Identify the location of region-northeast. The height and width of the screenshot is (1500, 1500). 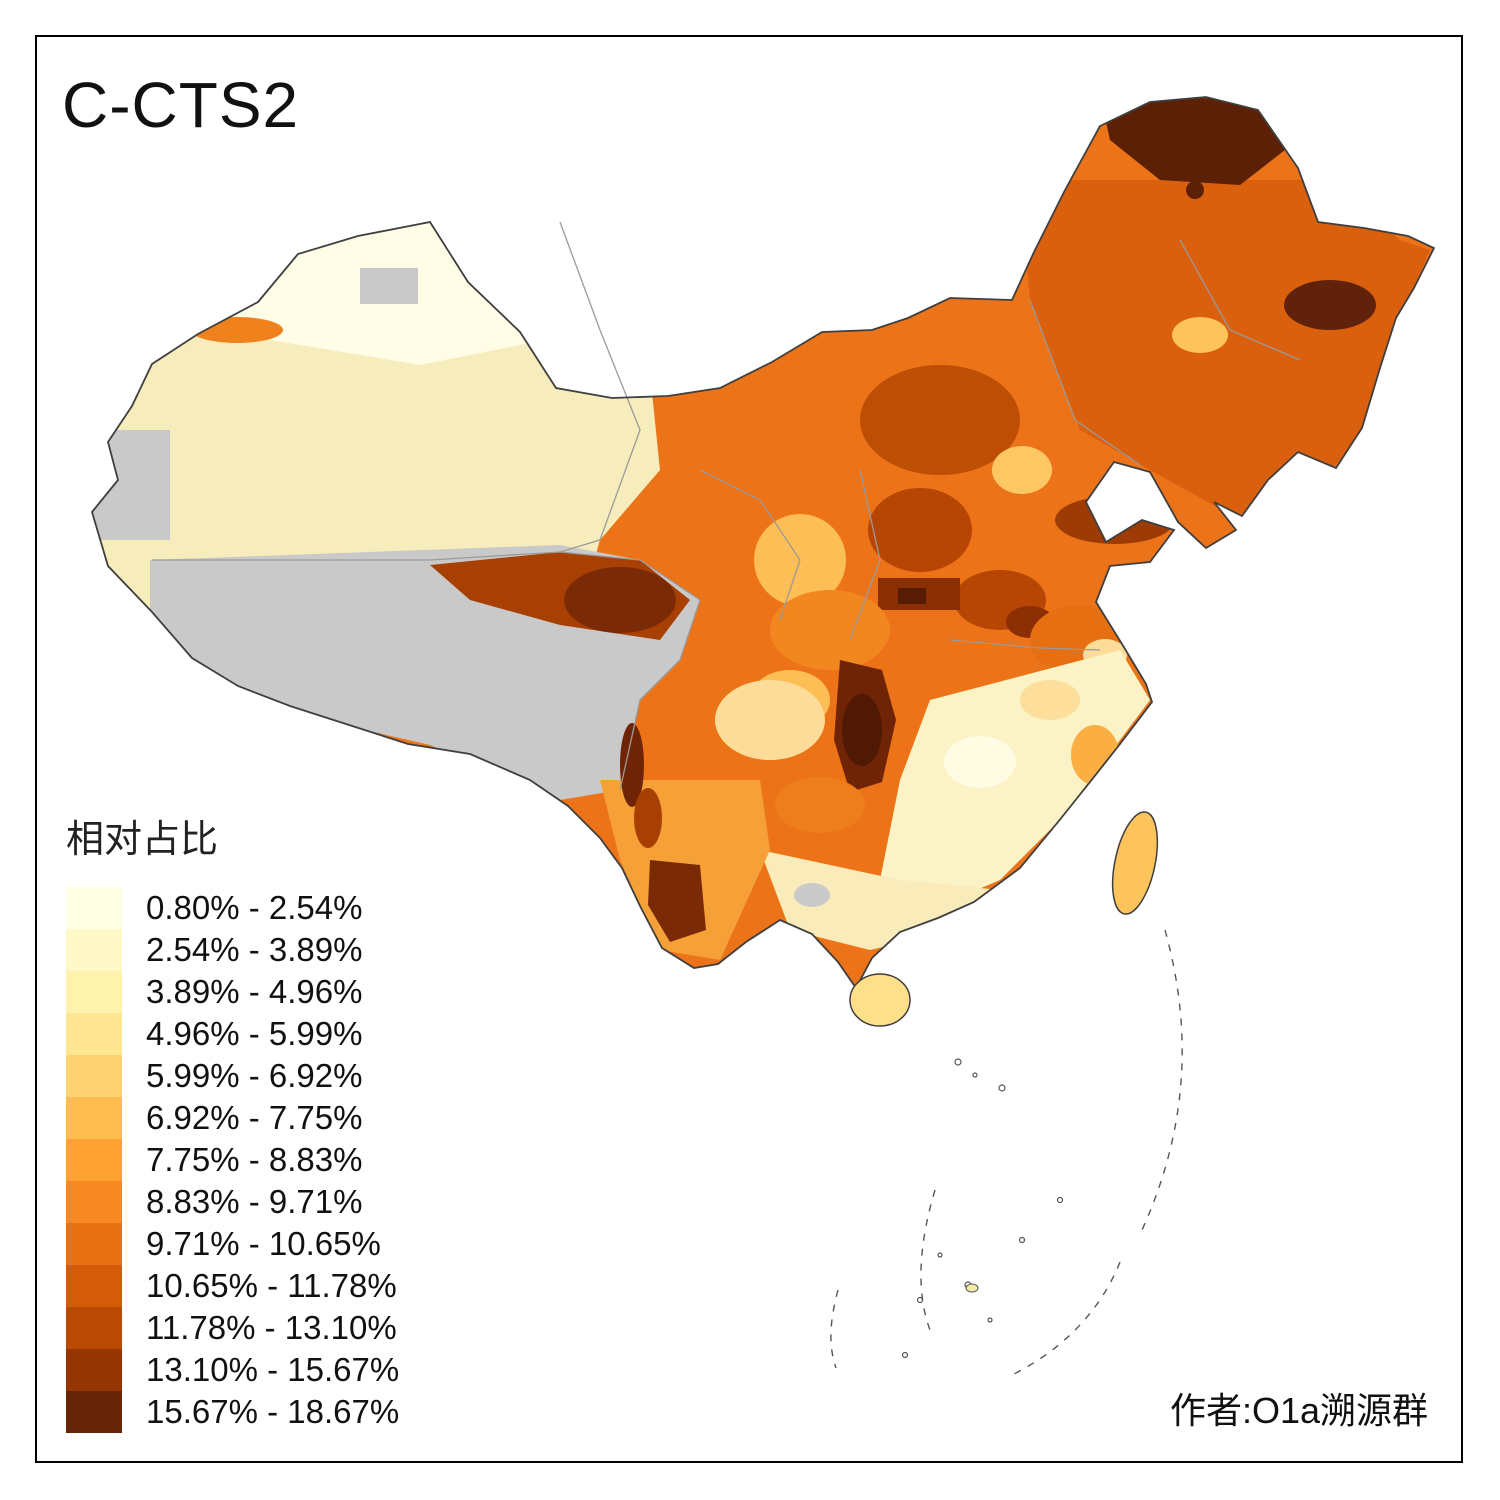
(1225, 350).